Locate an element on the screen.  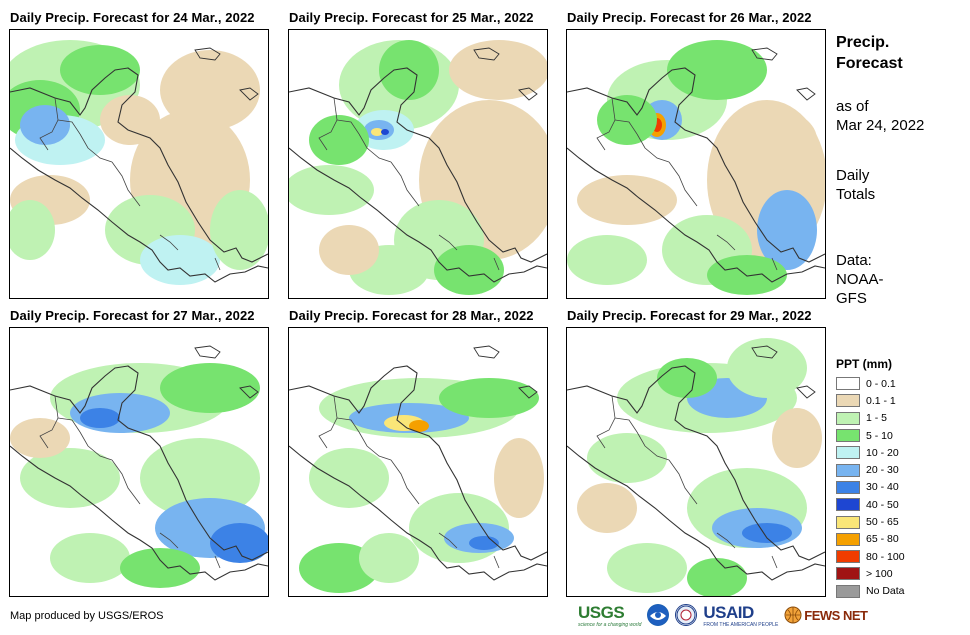
legend-item: 20 - 30 is located at coordinates (870, 469).